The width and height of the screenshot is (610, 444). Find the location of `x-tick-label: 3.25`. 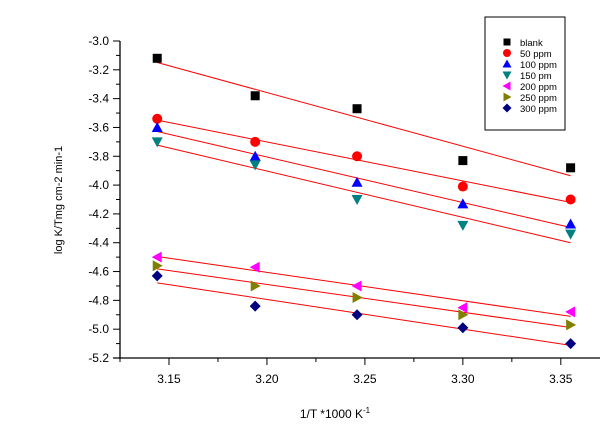

x-tick-label: 3.25 is located at coordinates (365, 379).